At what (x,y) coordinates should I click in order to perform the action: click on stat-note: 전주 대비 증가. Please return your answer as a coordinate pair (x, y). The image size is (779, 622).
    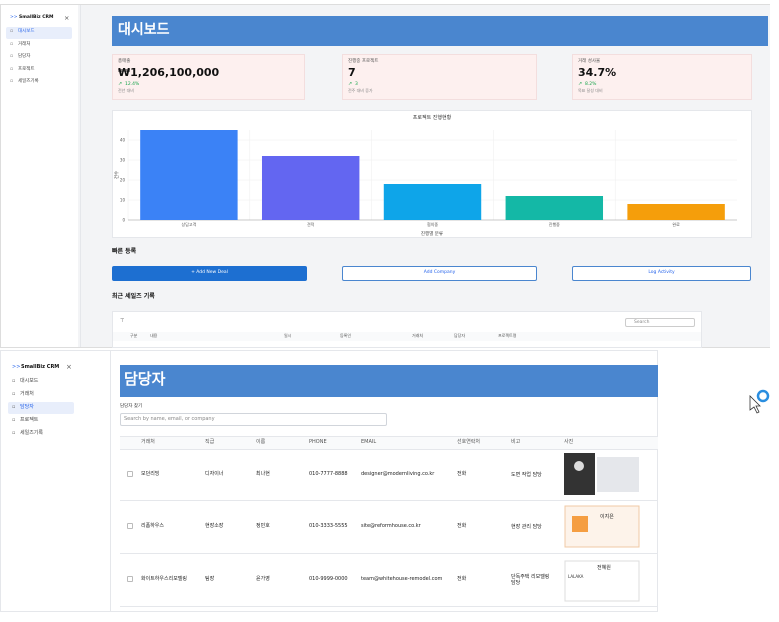
    Looking at the image, I should click on (360, 90).